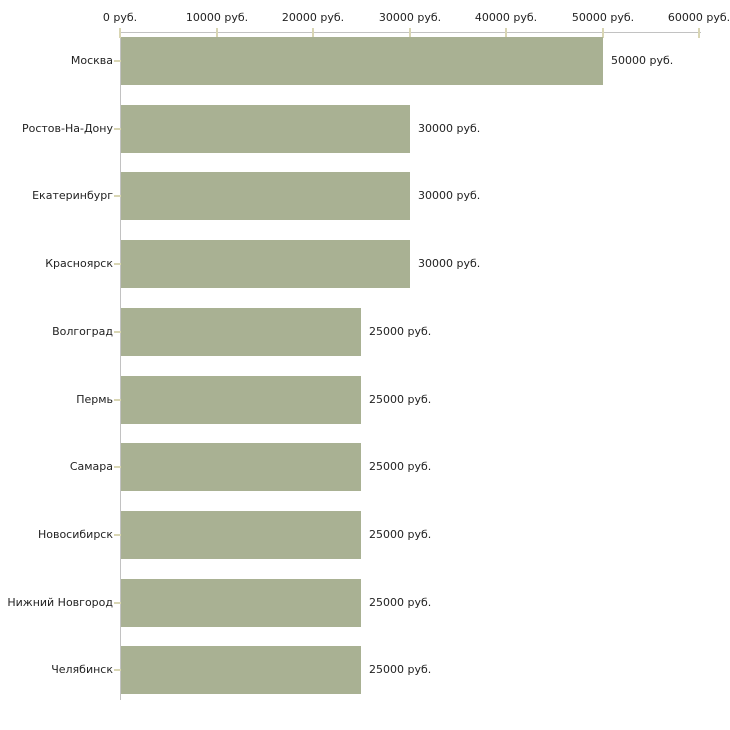  What do you see at coordinates (217, 17) in the screenshot?
I see `x-axis-tick-label: 10000 руб.` at bounding box center [217, 17].